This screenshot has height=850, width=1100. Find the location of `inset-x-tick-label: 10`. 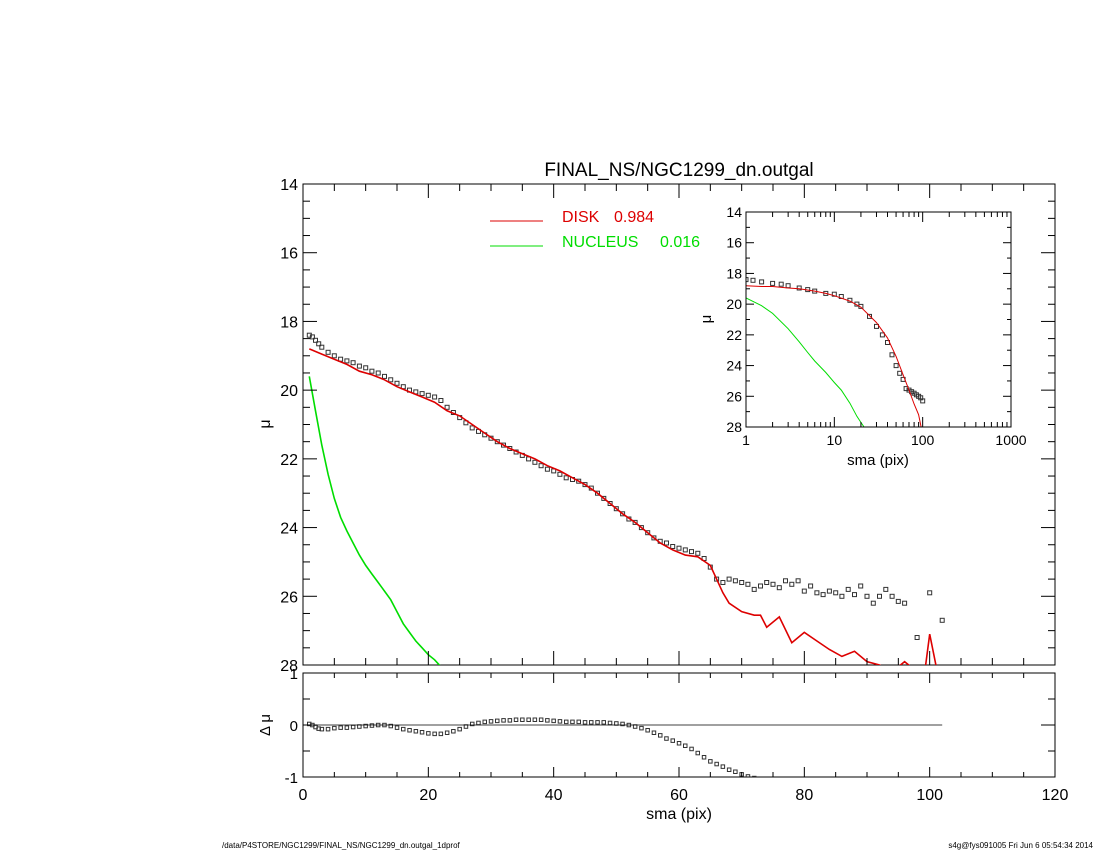

inset-x-tick-label: 10 is located at coordinates (835, 440).